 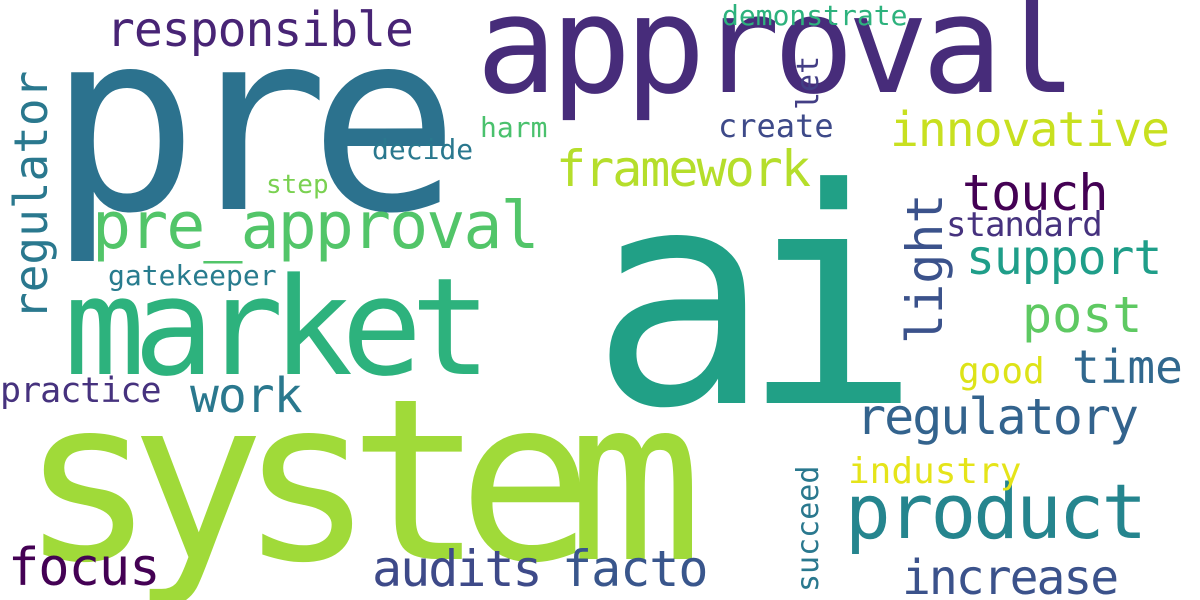 What do you see at coordinates (997, 417) in the screenshot?
I see `word-regulatory: regulatory` at bounding box center [997, 417].